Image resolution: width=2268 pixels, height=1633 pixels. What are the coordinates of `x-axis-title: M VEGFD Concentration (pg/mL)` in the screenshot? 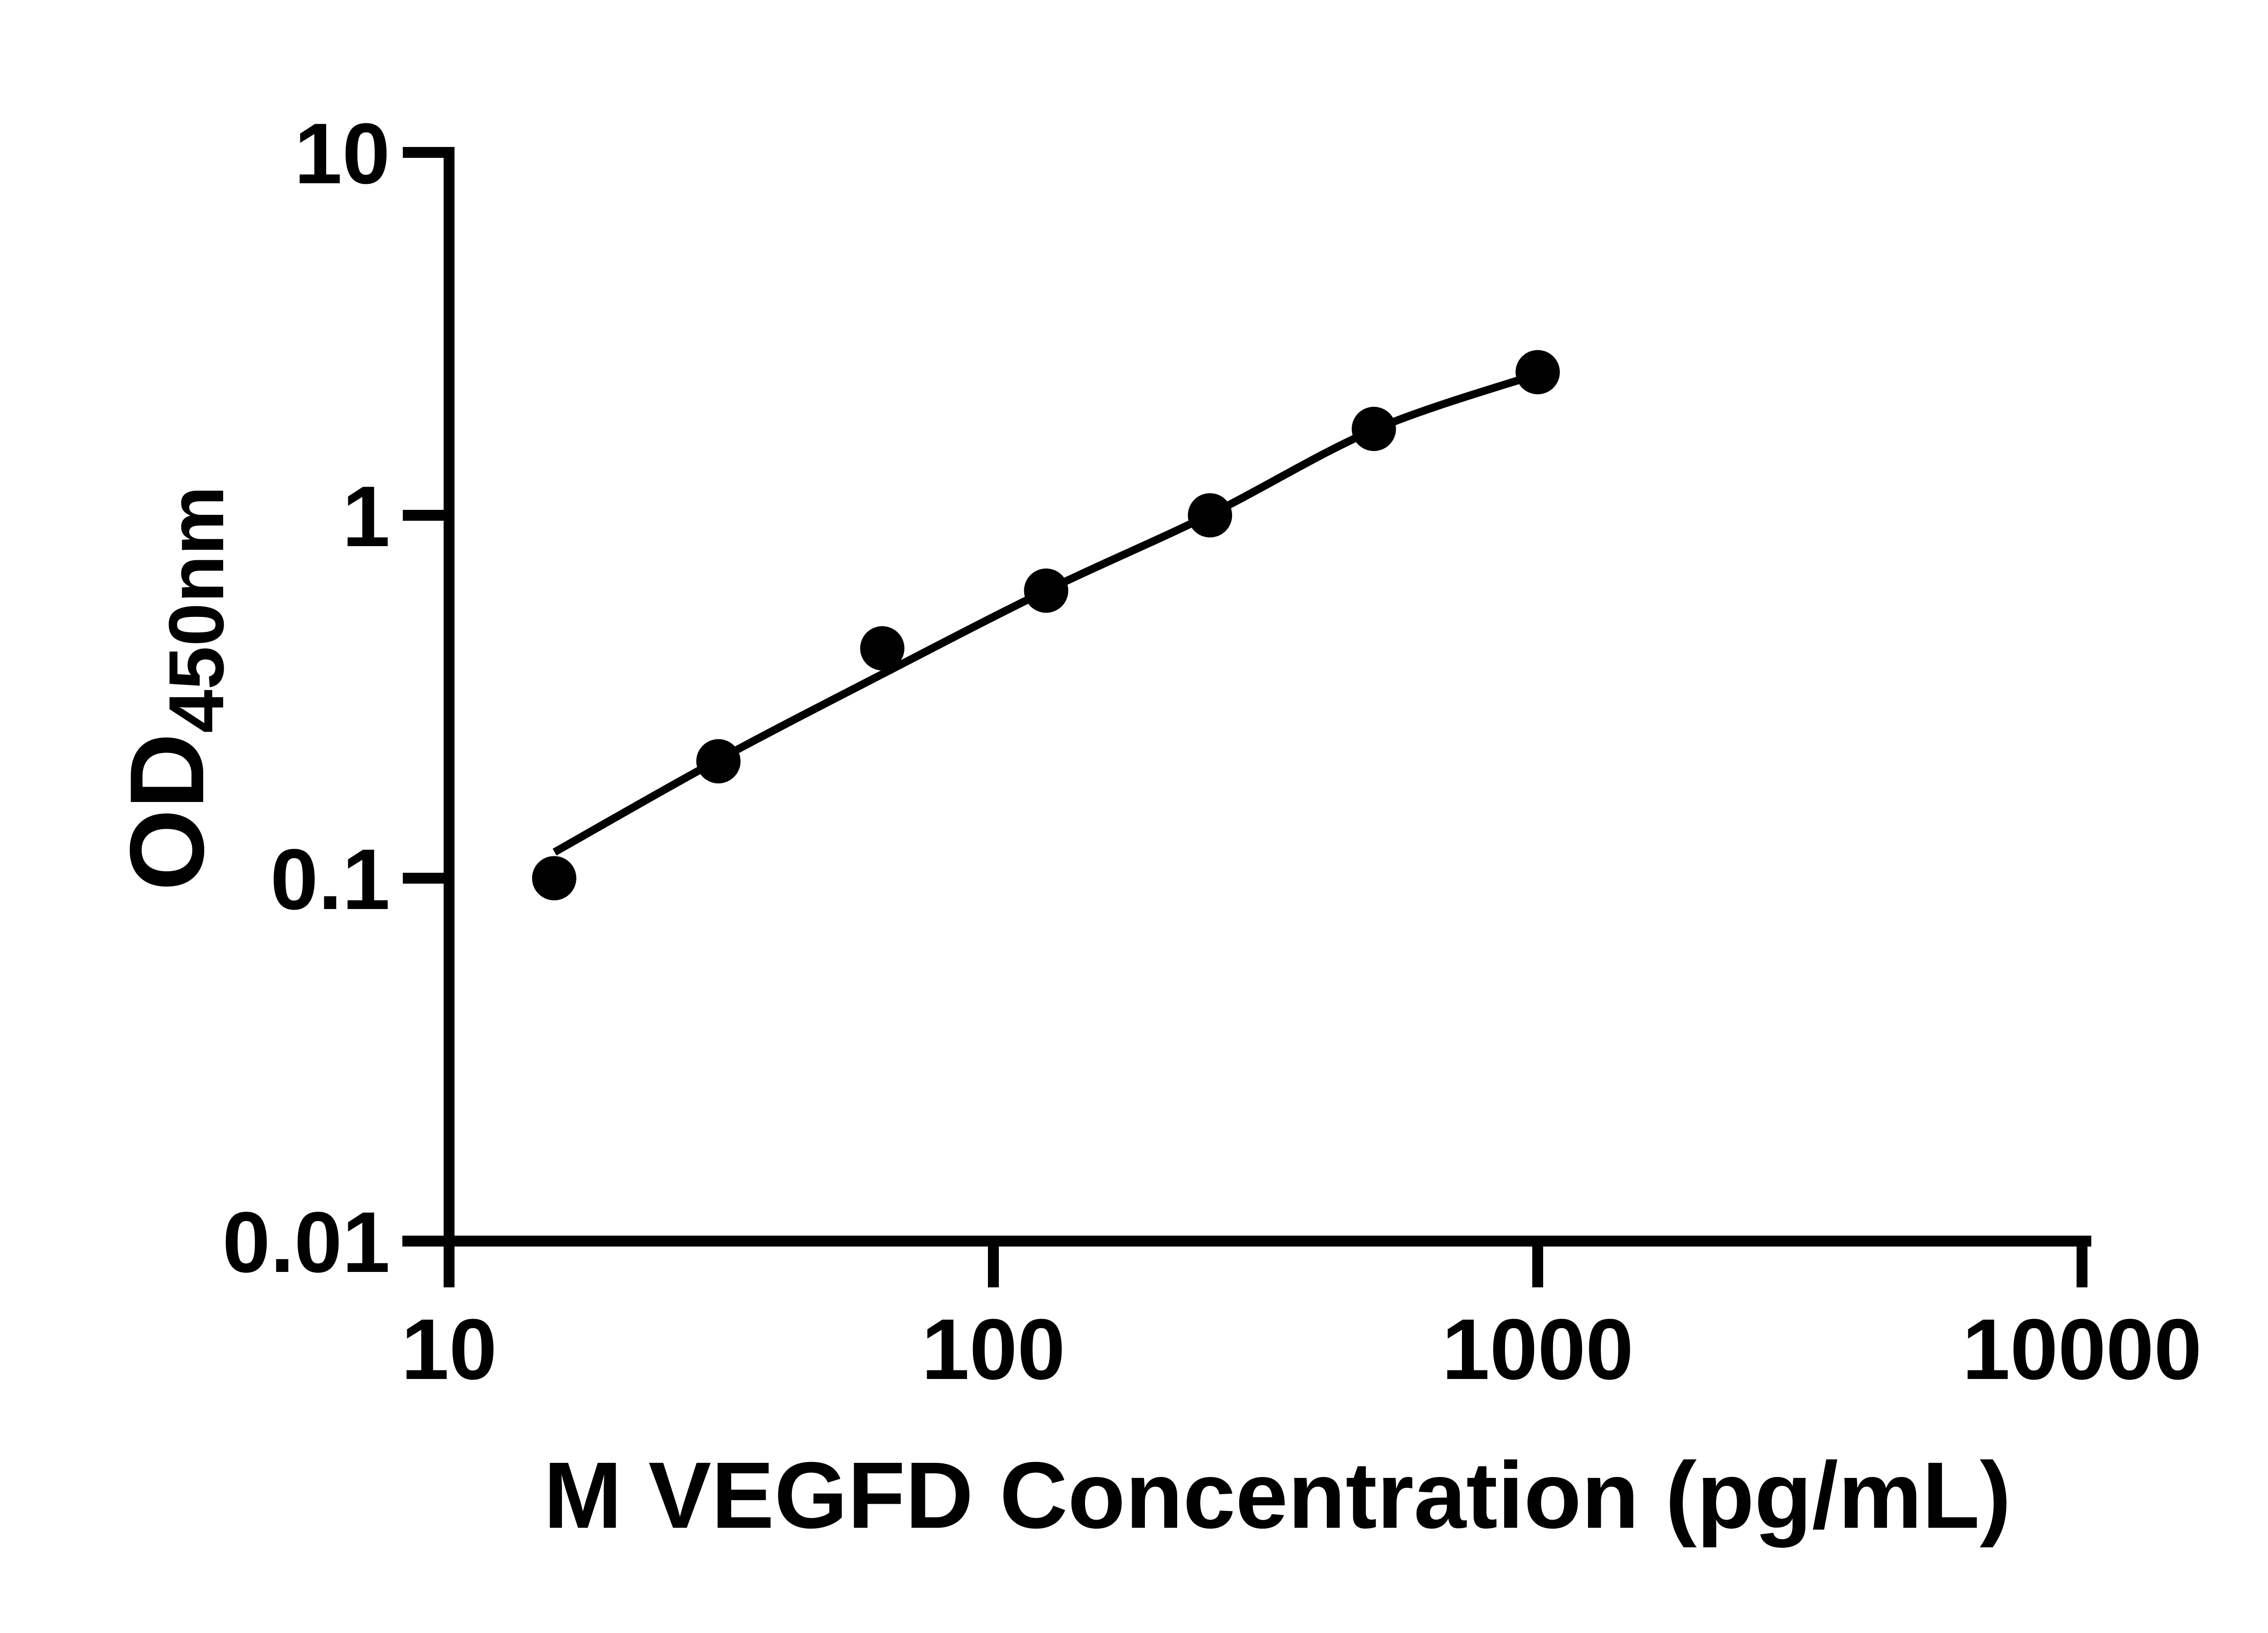 It's located at (1277, 1495).